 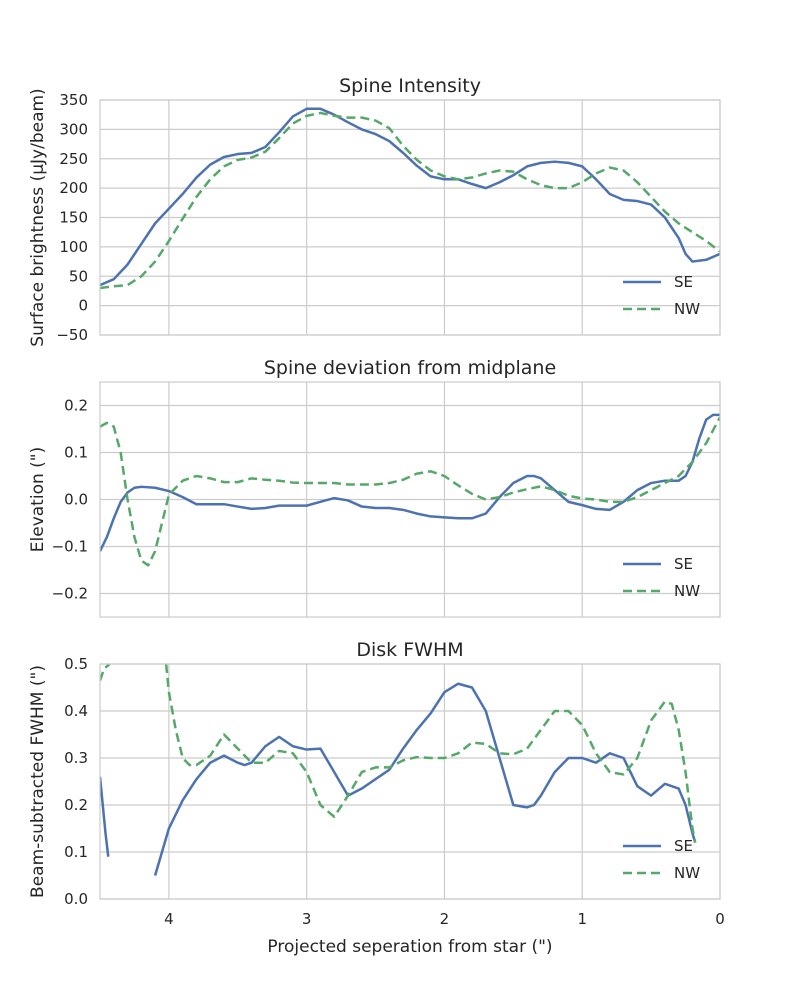 I want to click on y-tick-label: 0.5, so click(x=76, y=664).